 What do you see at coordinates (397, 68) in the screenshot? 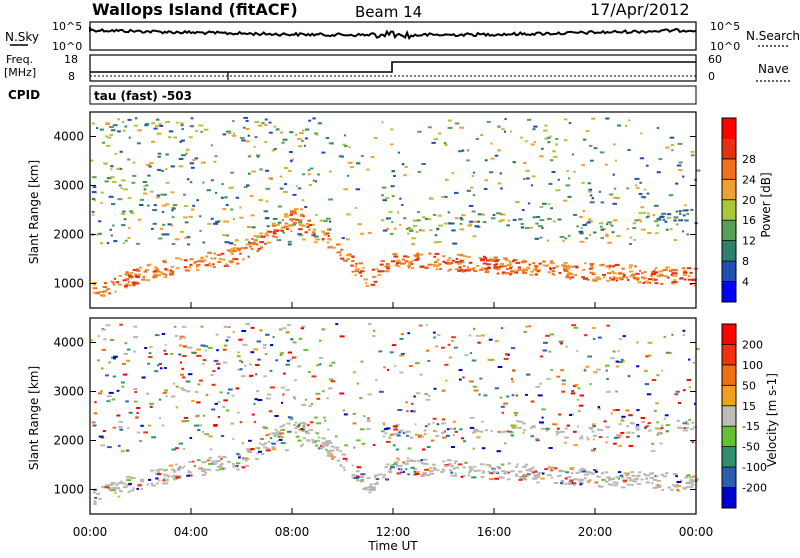
I see `freq-panel: Freq. [MHz] 18 8 60 0 Nave` at bounding box center [397, 68].